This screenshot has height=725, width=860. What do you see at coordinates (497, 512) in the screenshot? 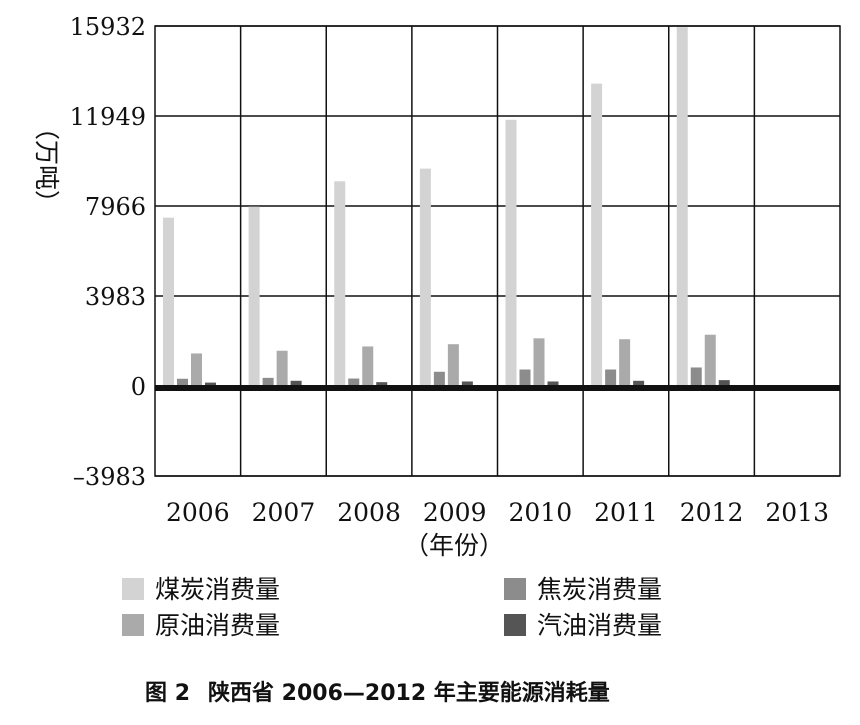
I see `x-tick-labels: 2006 2007 2008 2009 2010 2011 2012 2013` at bounding box center [497, 512].